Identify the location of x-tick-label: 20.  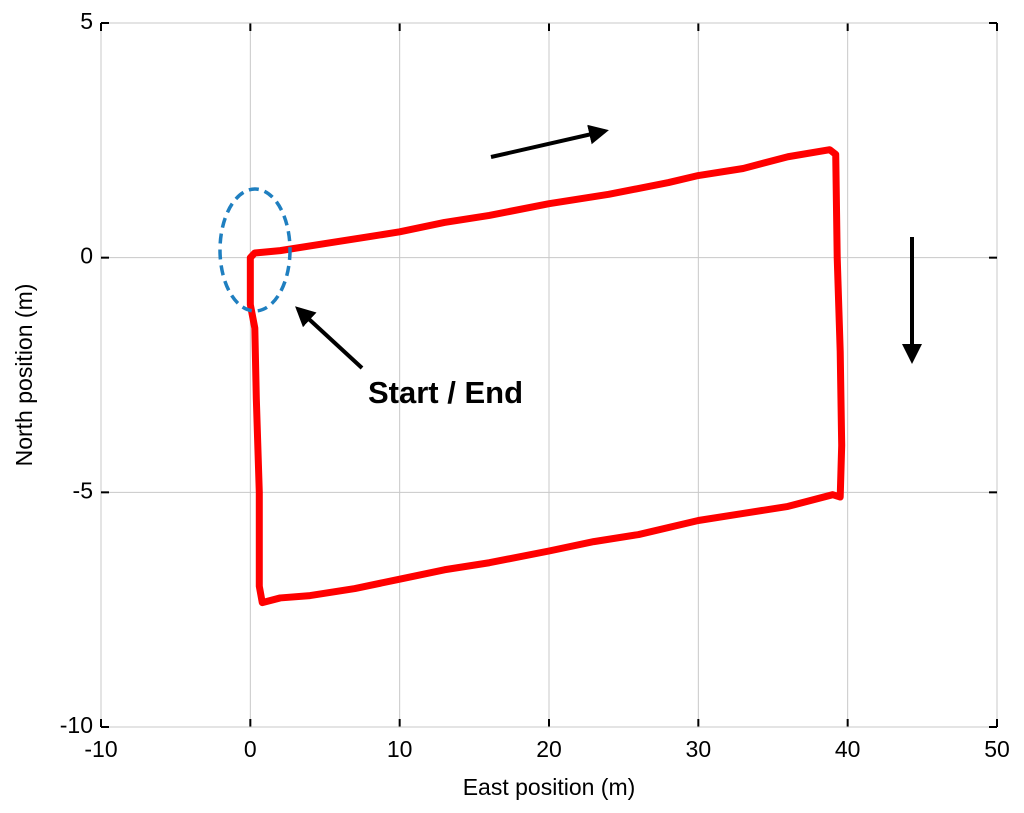
(549, 749).